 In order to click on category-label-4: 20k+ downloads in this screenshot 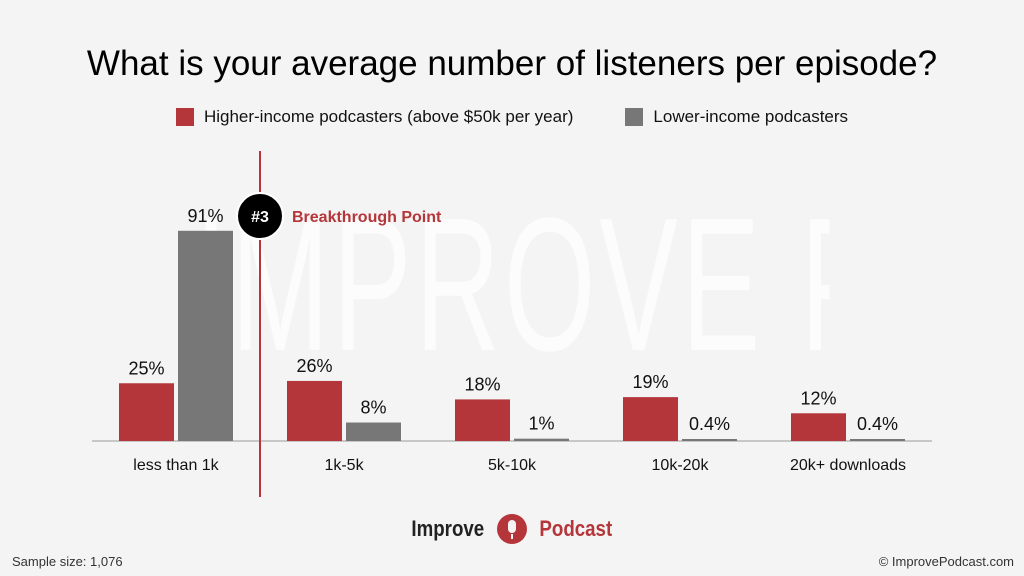, I will do `click(848, 465)`.